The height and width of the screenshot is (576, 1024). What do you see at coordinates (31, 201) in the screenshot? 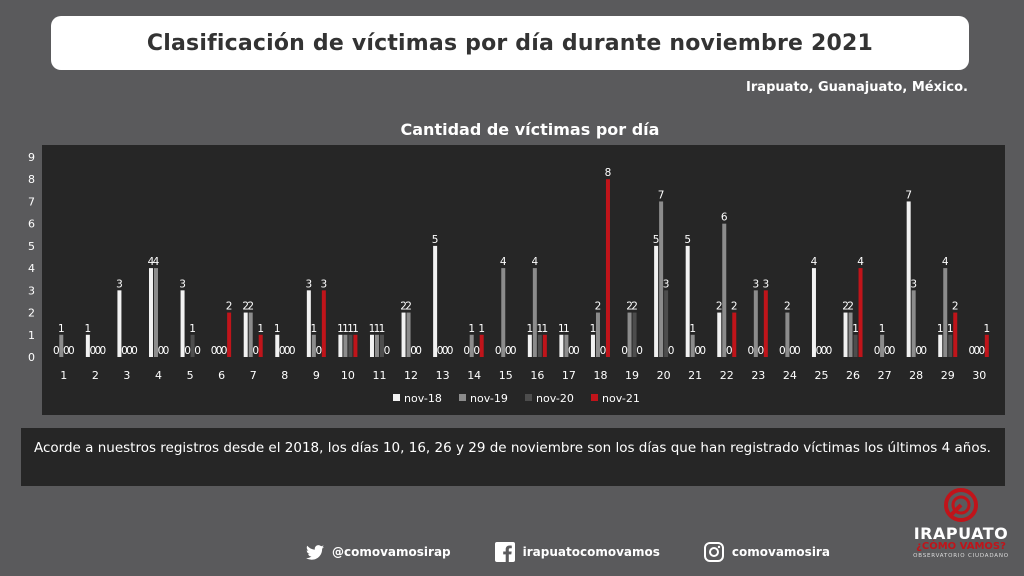
I see `y-tick-label: 7` at bounding box center [31, 201].